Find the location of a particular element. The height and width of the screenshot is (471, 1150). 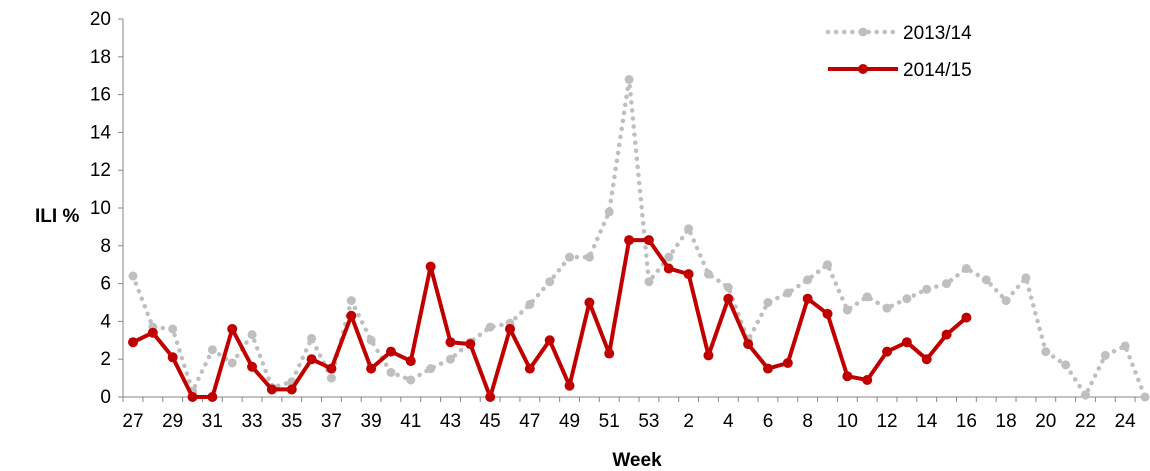

x-tick-label: 29 is located at coordinates (172, 421).